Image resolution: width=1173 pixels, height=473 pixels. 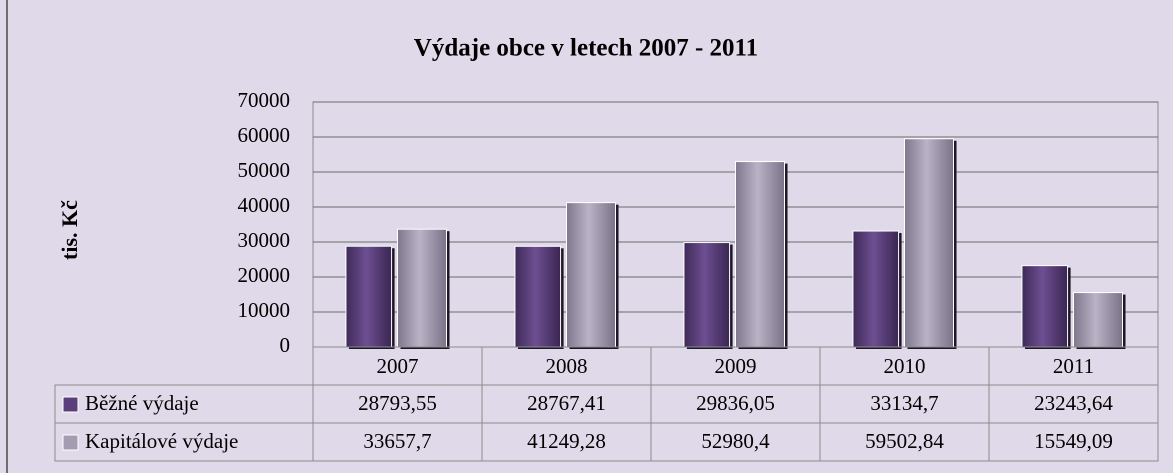 I want to click on x-tick-label: 2009, so click(x=736, y=366).